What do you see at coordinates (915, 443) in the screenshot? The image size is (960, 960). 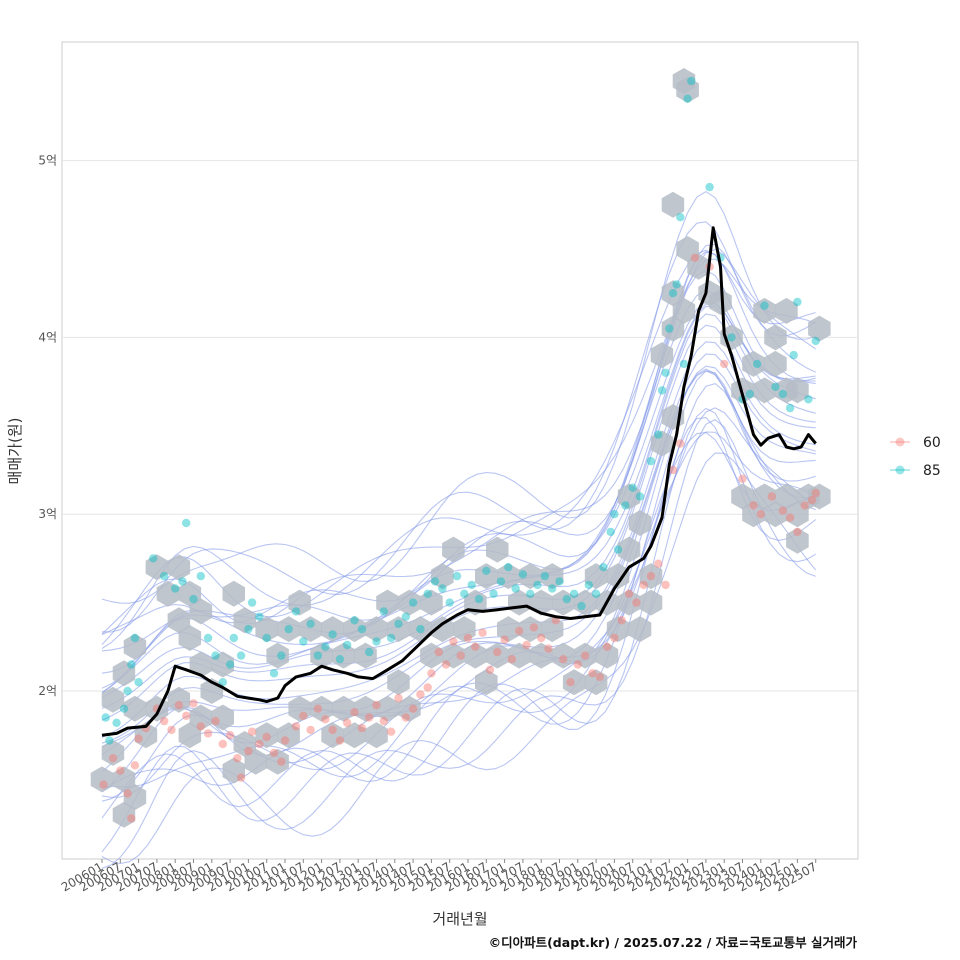 I see `legend-item-60: 60` at bounding box center [915, 443].